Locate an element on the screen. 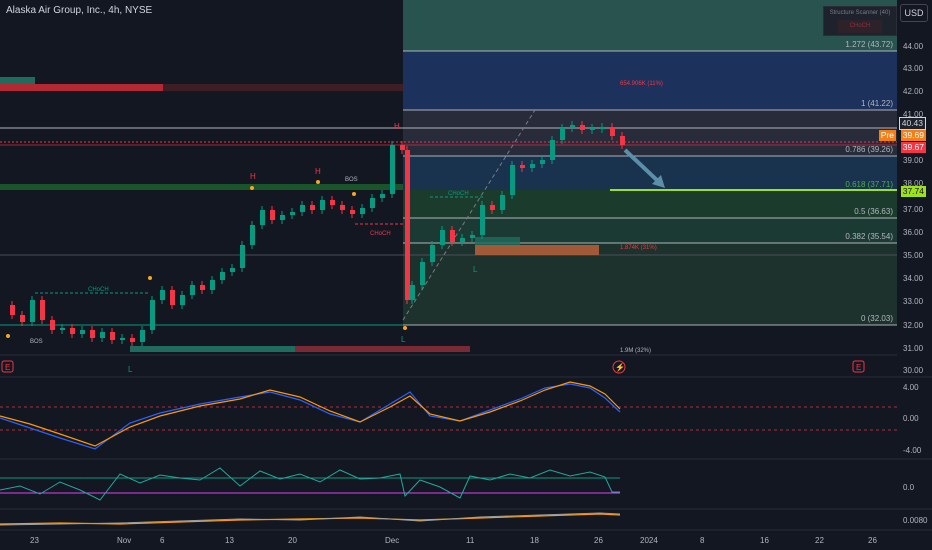 This screenshot has width=932, height=550. svg-text: 35.00 is located at coordinates (913, 255).